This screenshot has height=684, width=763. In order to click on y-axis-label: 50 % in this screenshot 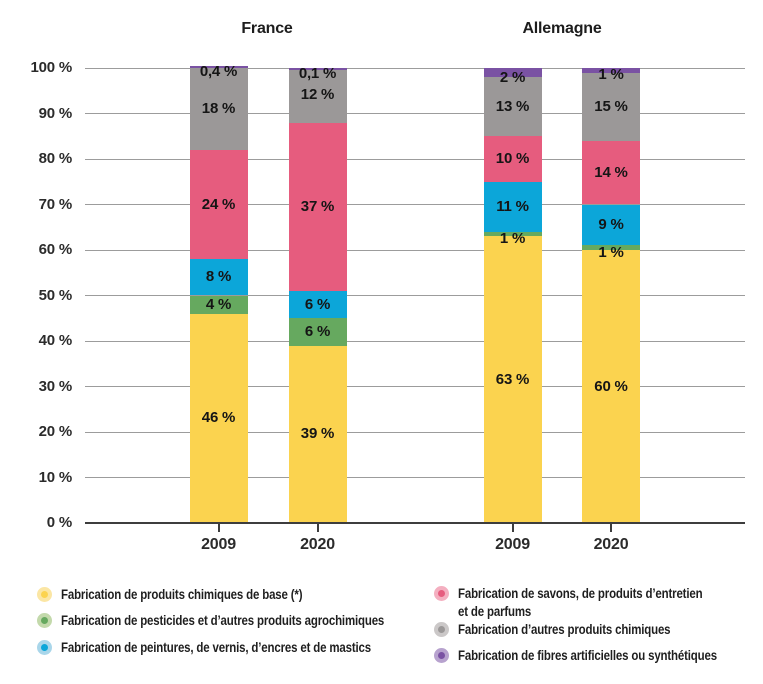, I will do `click(55, 295)`.